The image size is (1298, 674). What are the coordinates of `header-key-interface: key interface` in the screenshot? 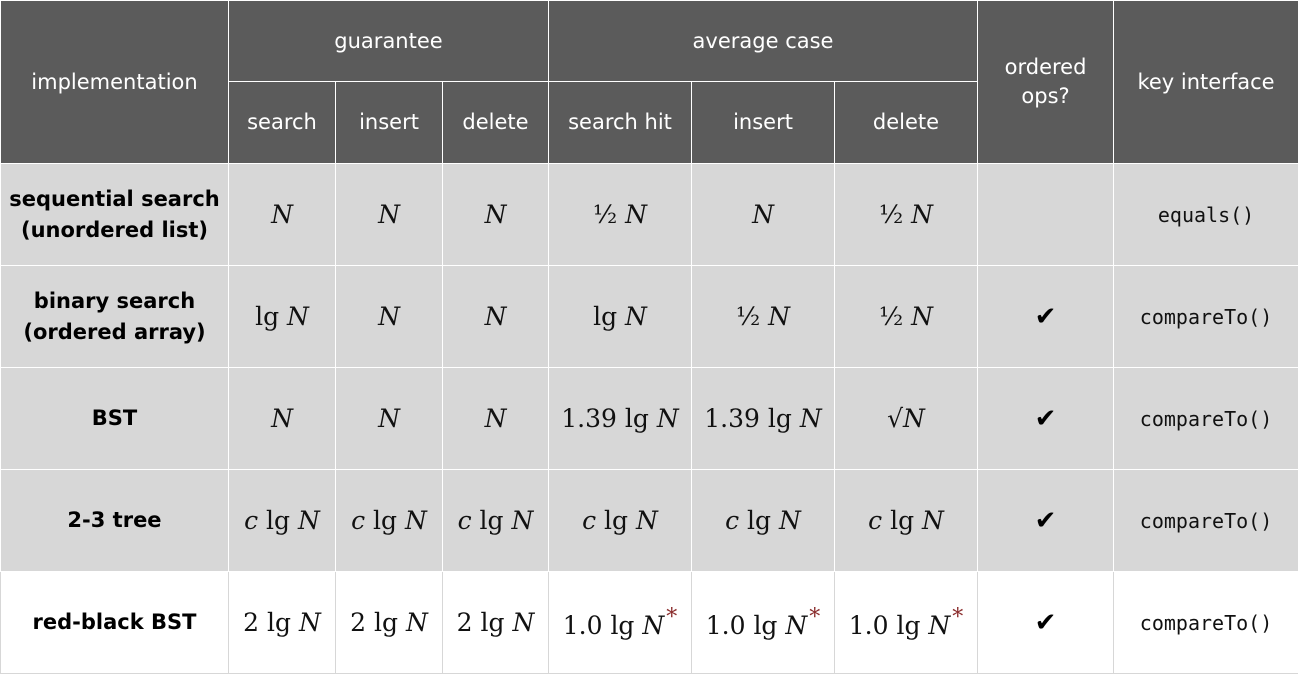 It's located at (1206, 82).